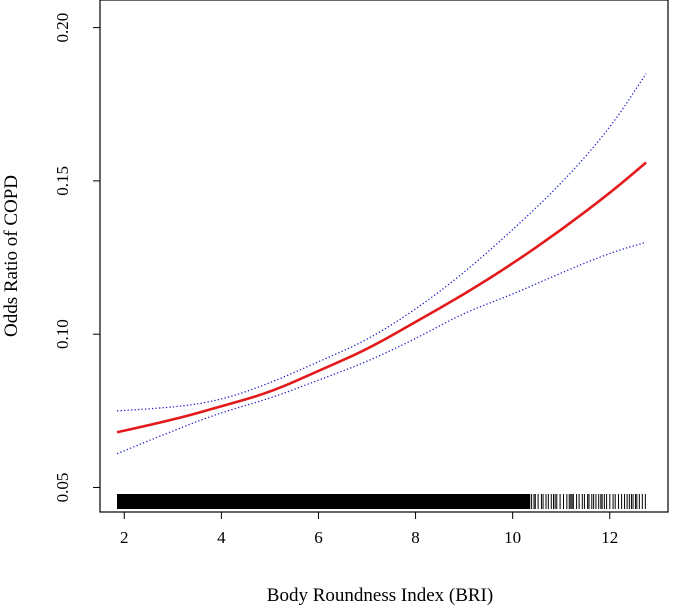 This screenshot has width=685, height=608. What do you see at coordinates (62, 334) in the screenshot?
I see `y-tick-label: 0.10` at bounding box center [62, 334].